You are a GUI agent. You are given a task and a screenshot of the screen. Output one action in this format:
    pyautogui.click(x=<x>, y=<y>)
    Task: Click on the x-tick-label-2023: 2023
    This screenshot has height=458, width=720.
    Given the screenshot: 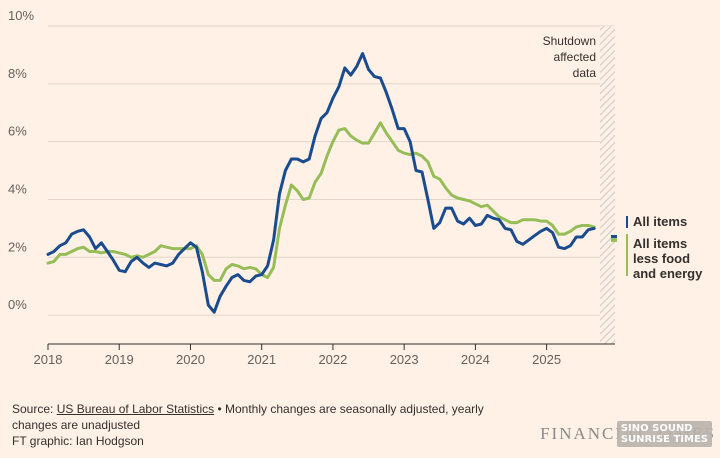 What is the action you would take?
    pyautogui.click(x=404, y=359)
    